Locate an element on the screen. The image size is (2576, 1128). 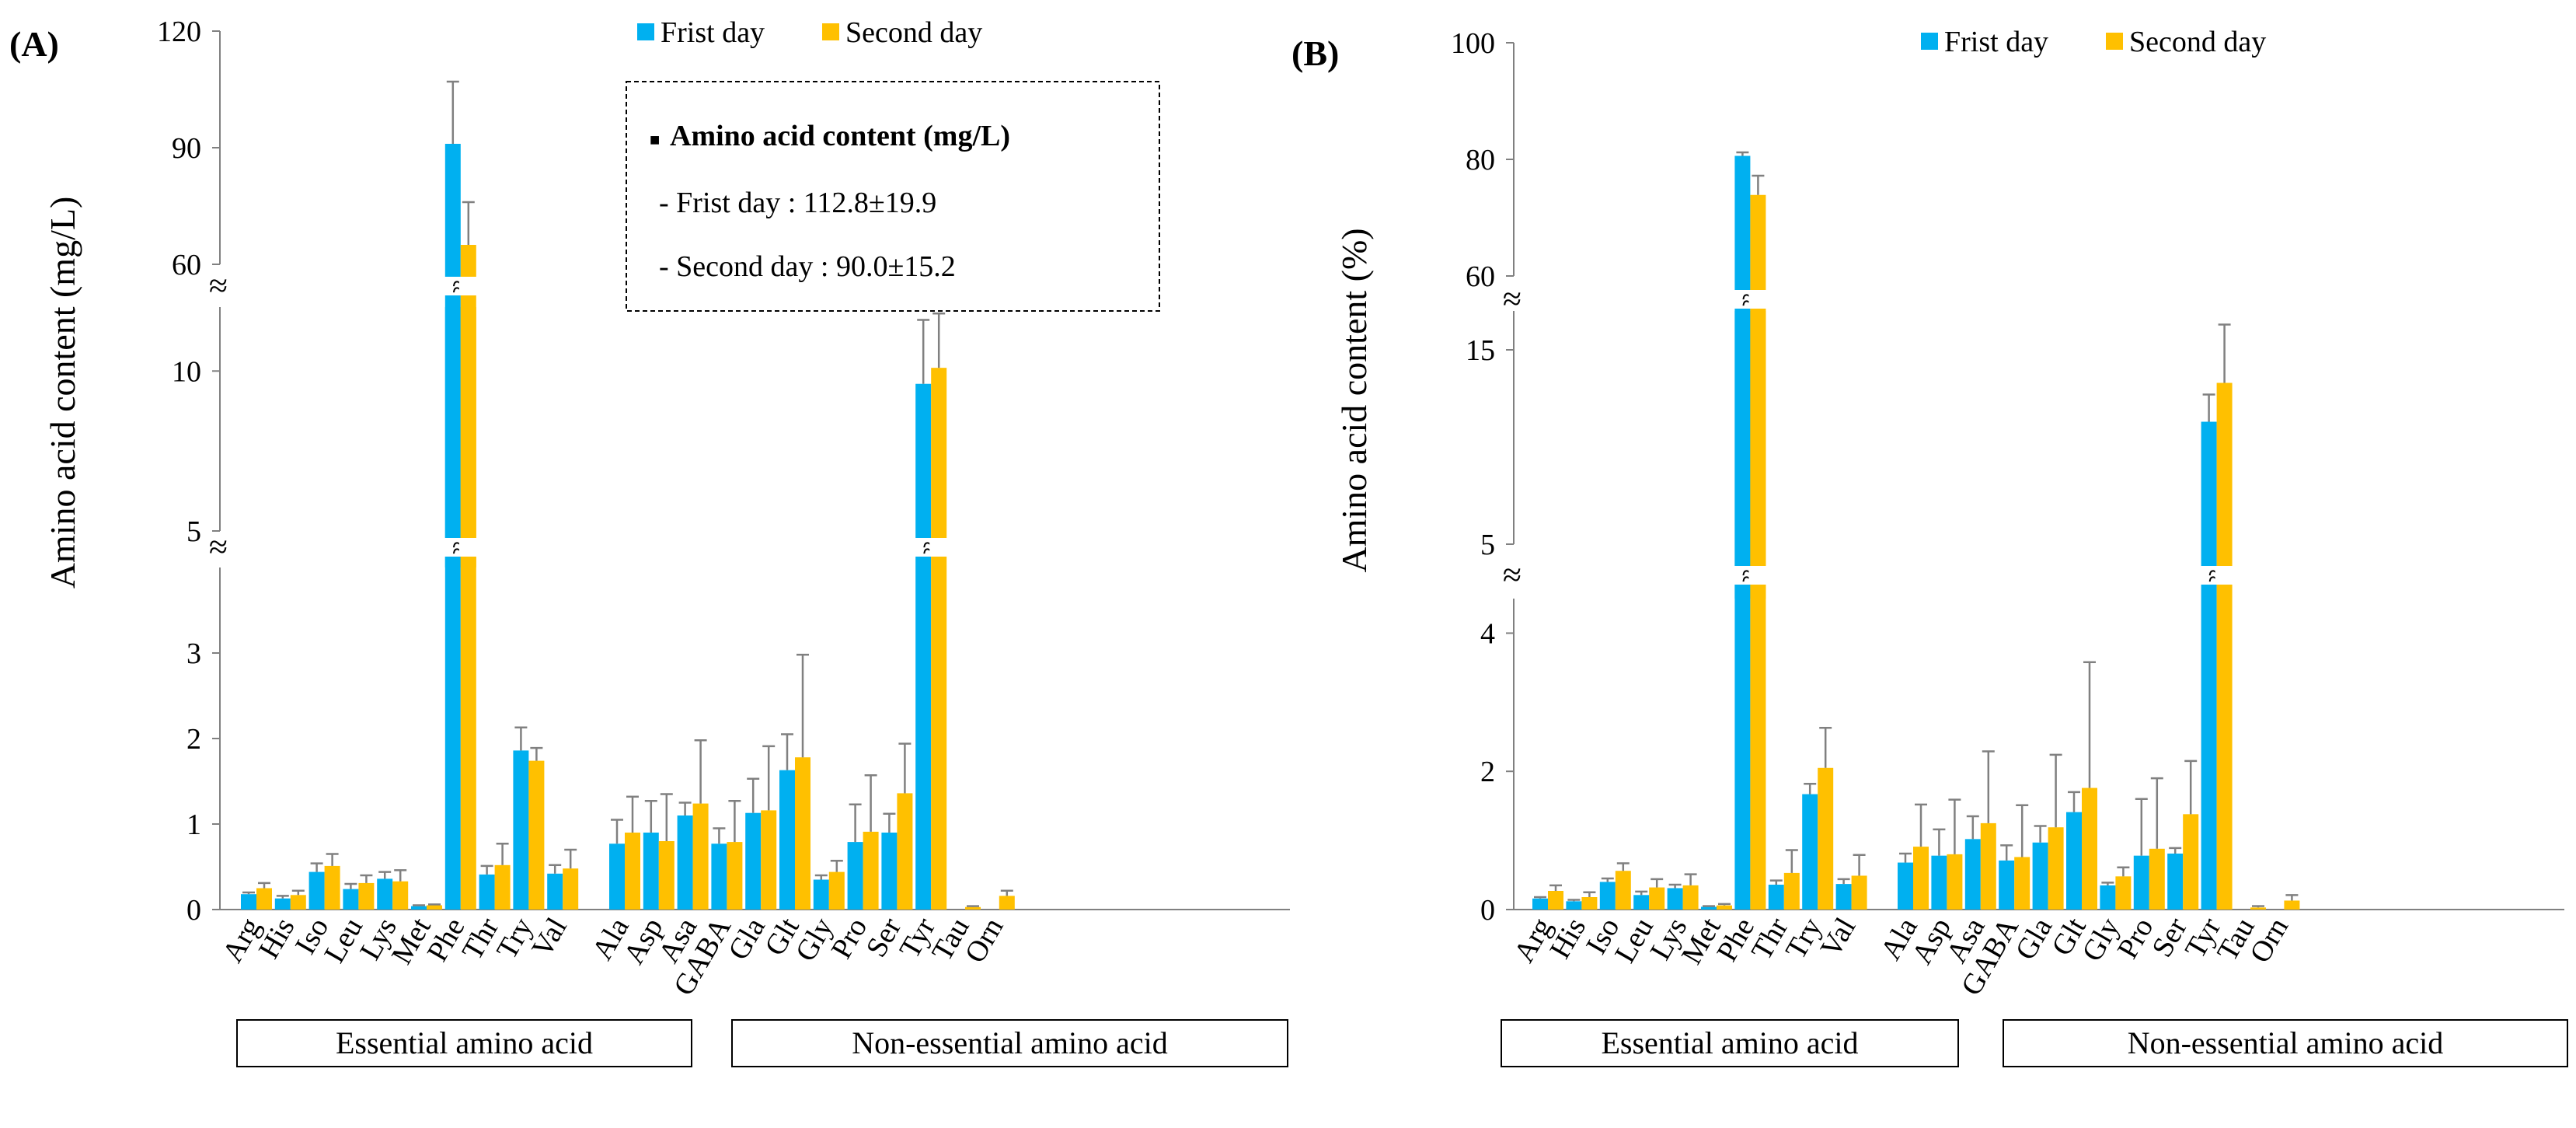
panel-label: (B) is located at coordinates (1315, 53).